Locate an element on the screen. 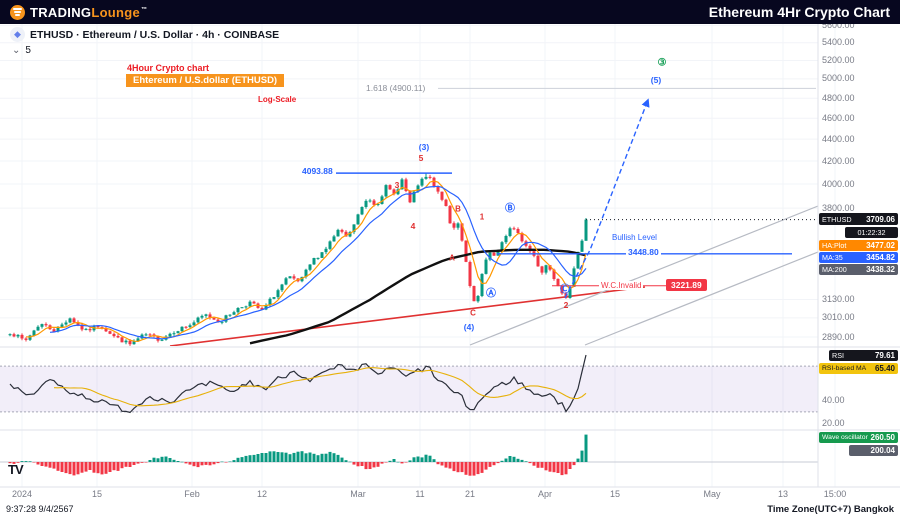  chevron-down-icon: ⌄ is located at coordinates (16, 50).